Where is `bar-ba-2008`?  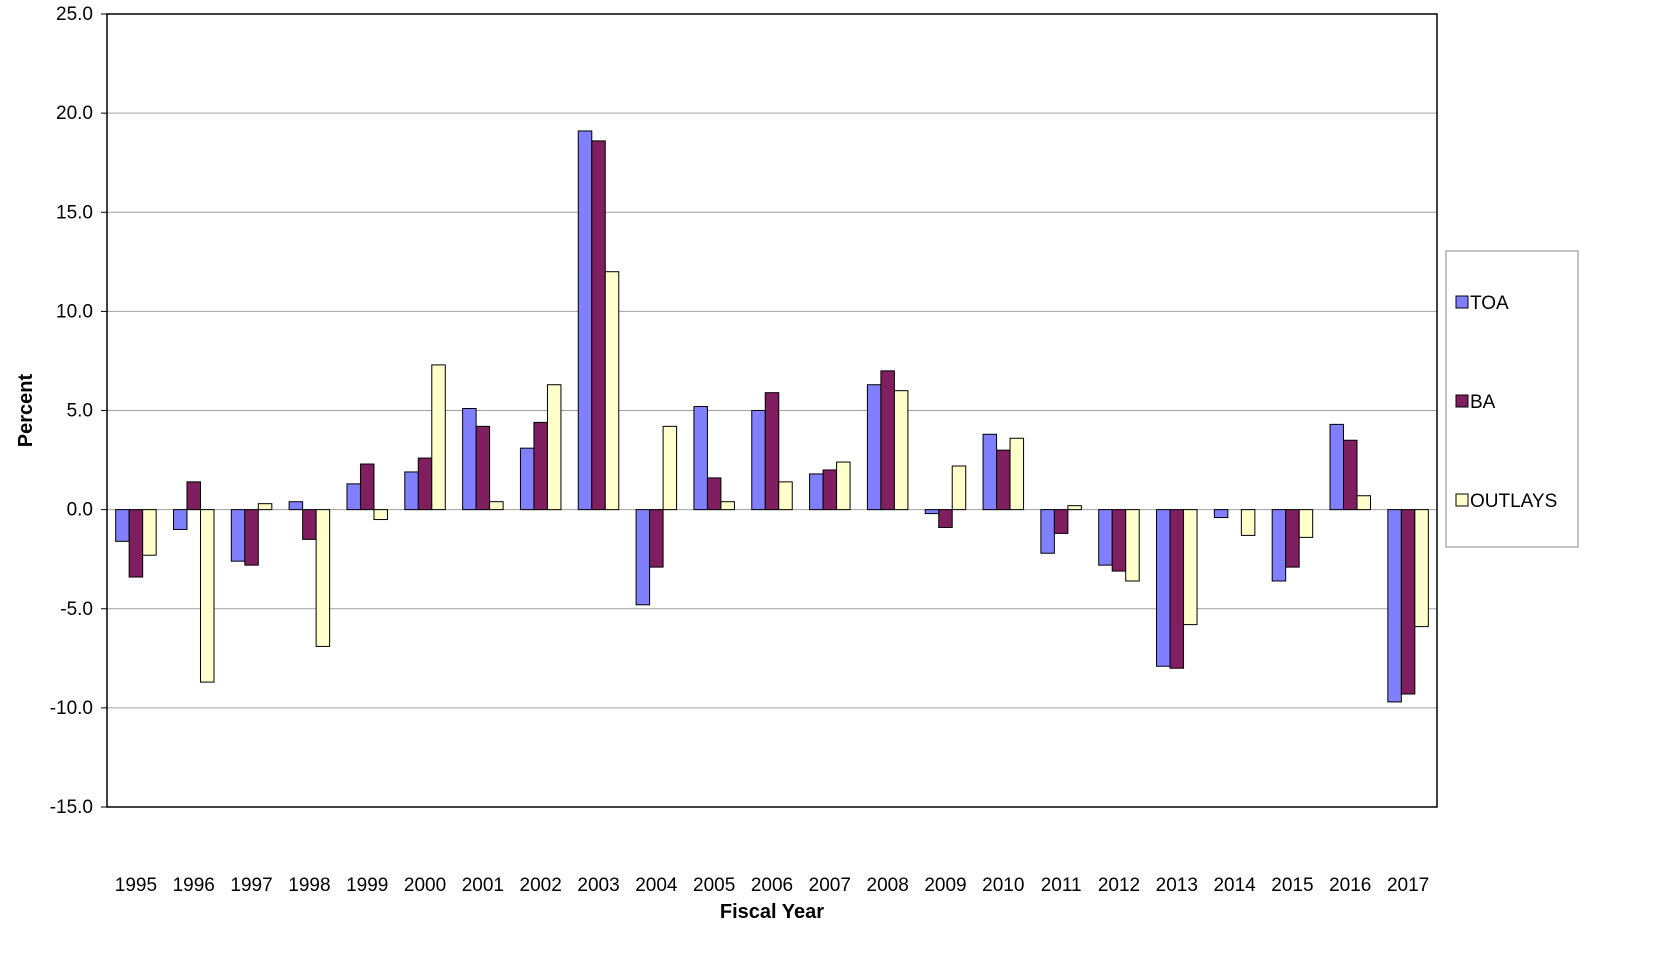 bar-ba-2008 is located at coordinates (887, 440).